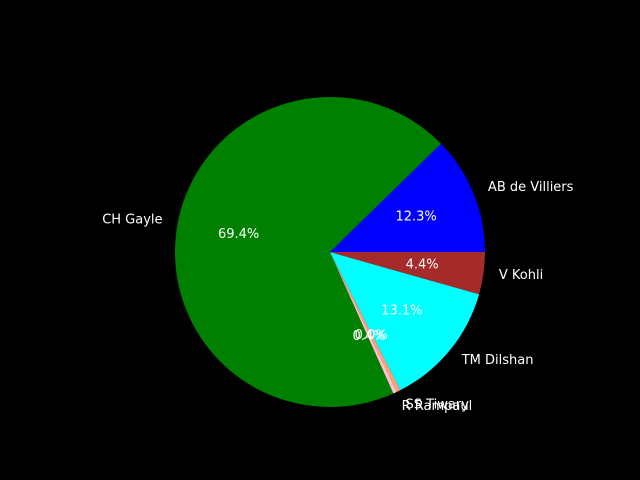  What do you see at coordinates (497, 360) in the screenshot?
I see `slice-label-tm-dilshan: TM Dilshan` at bounding box center [497, 360].